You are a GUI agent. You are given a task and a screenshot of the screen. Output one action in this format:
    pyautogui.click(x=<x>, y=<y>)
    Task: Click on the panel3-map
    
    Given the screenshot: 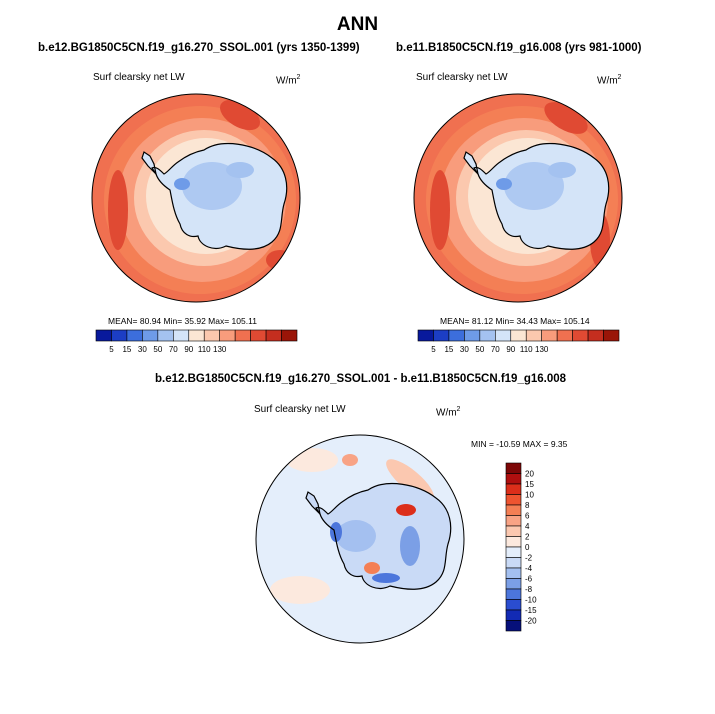 What is the action you would take?
    pyautogui.click(x=360, y=539)
    